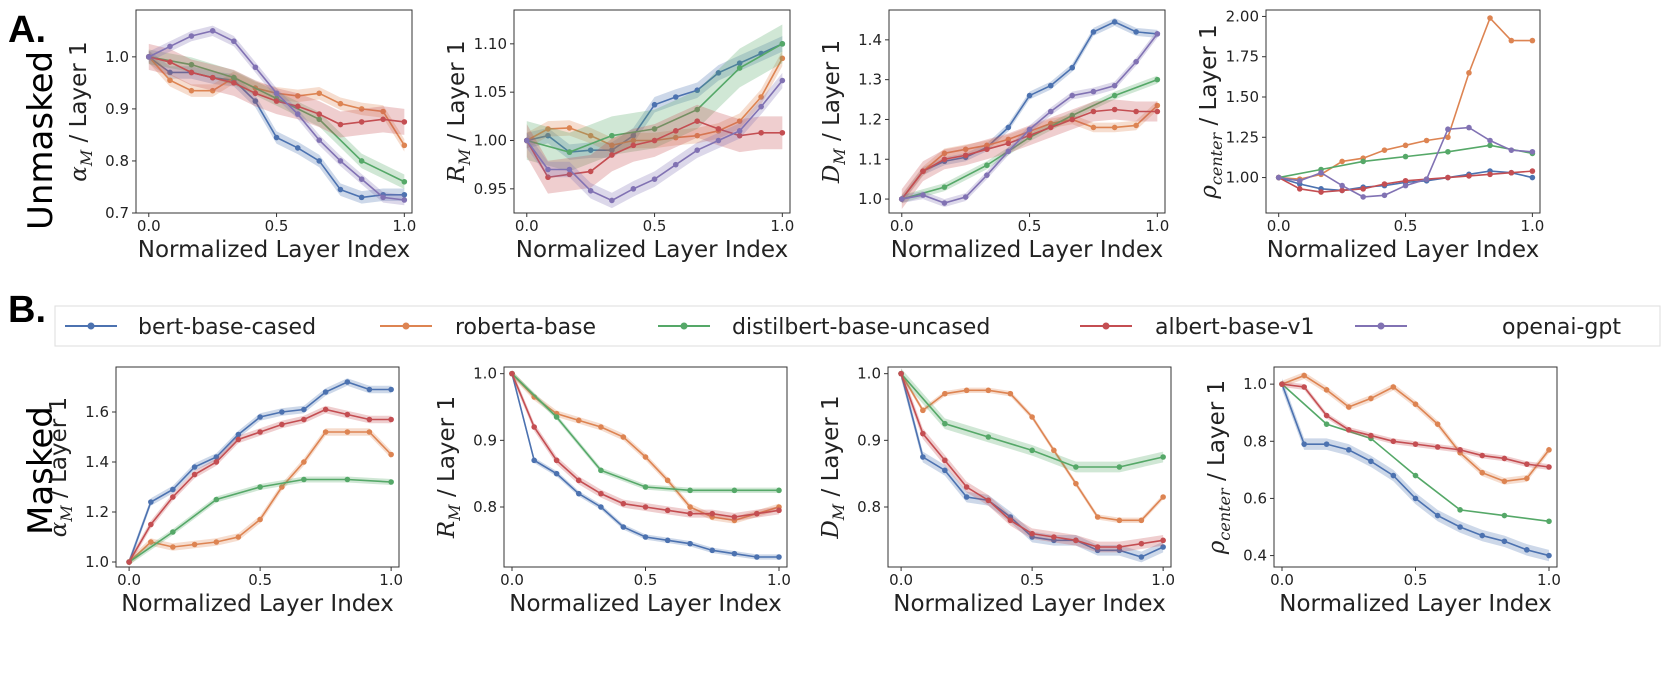 The width and height of the screenshot is (1661, 692). Describe the element at coordinates (870, 80) in the screenshot. I see `y-tick-label: 1.3` at that location.